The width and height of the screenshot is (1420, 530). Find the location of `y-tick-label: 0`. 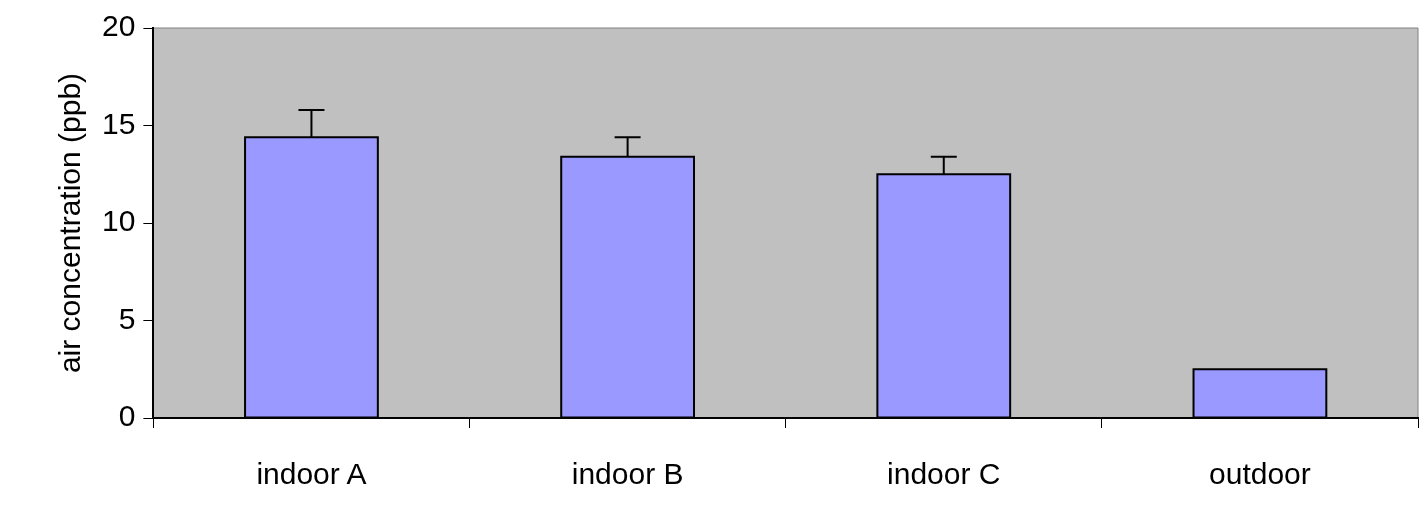

y-tick-label: 0 is located at coordinates (127, 416).